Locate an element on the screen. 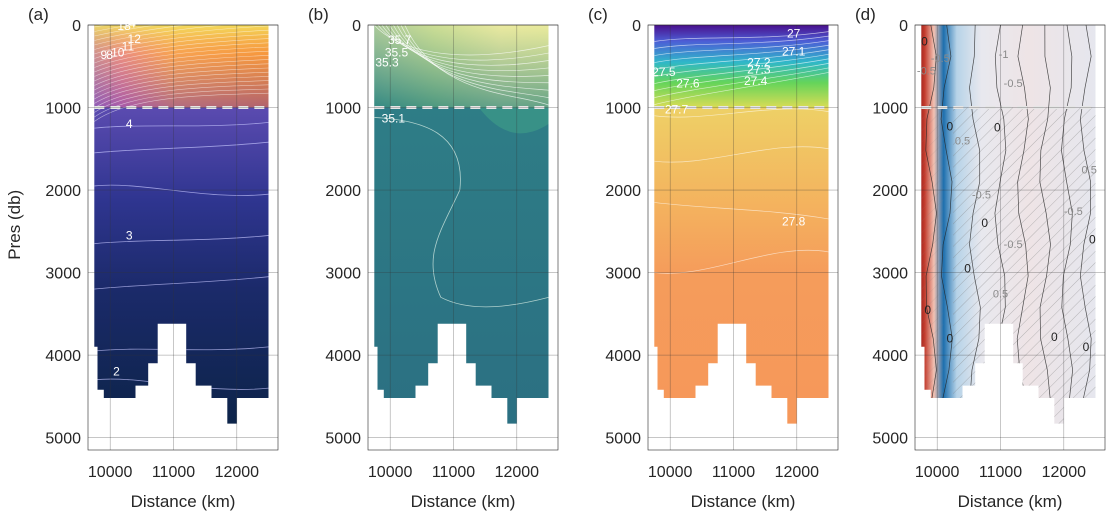  contour-label: 27.5 is located at coordinates (664, 72).